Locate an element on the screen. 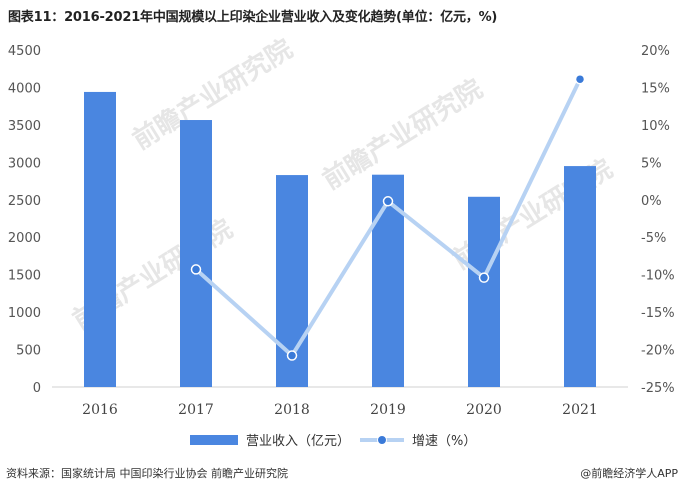 The height and width of the screenshot is (493, 686). x-tick-label: 2019 is located at coordinates (388, 410).